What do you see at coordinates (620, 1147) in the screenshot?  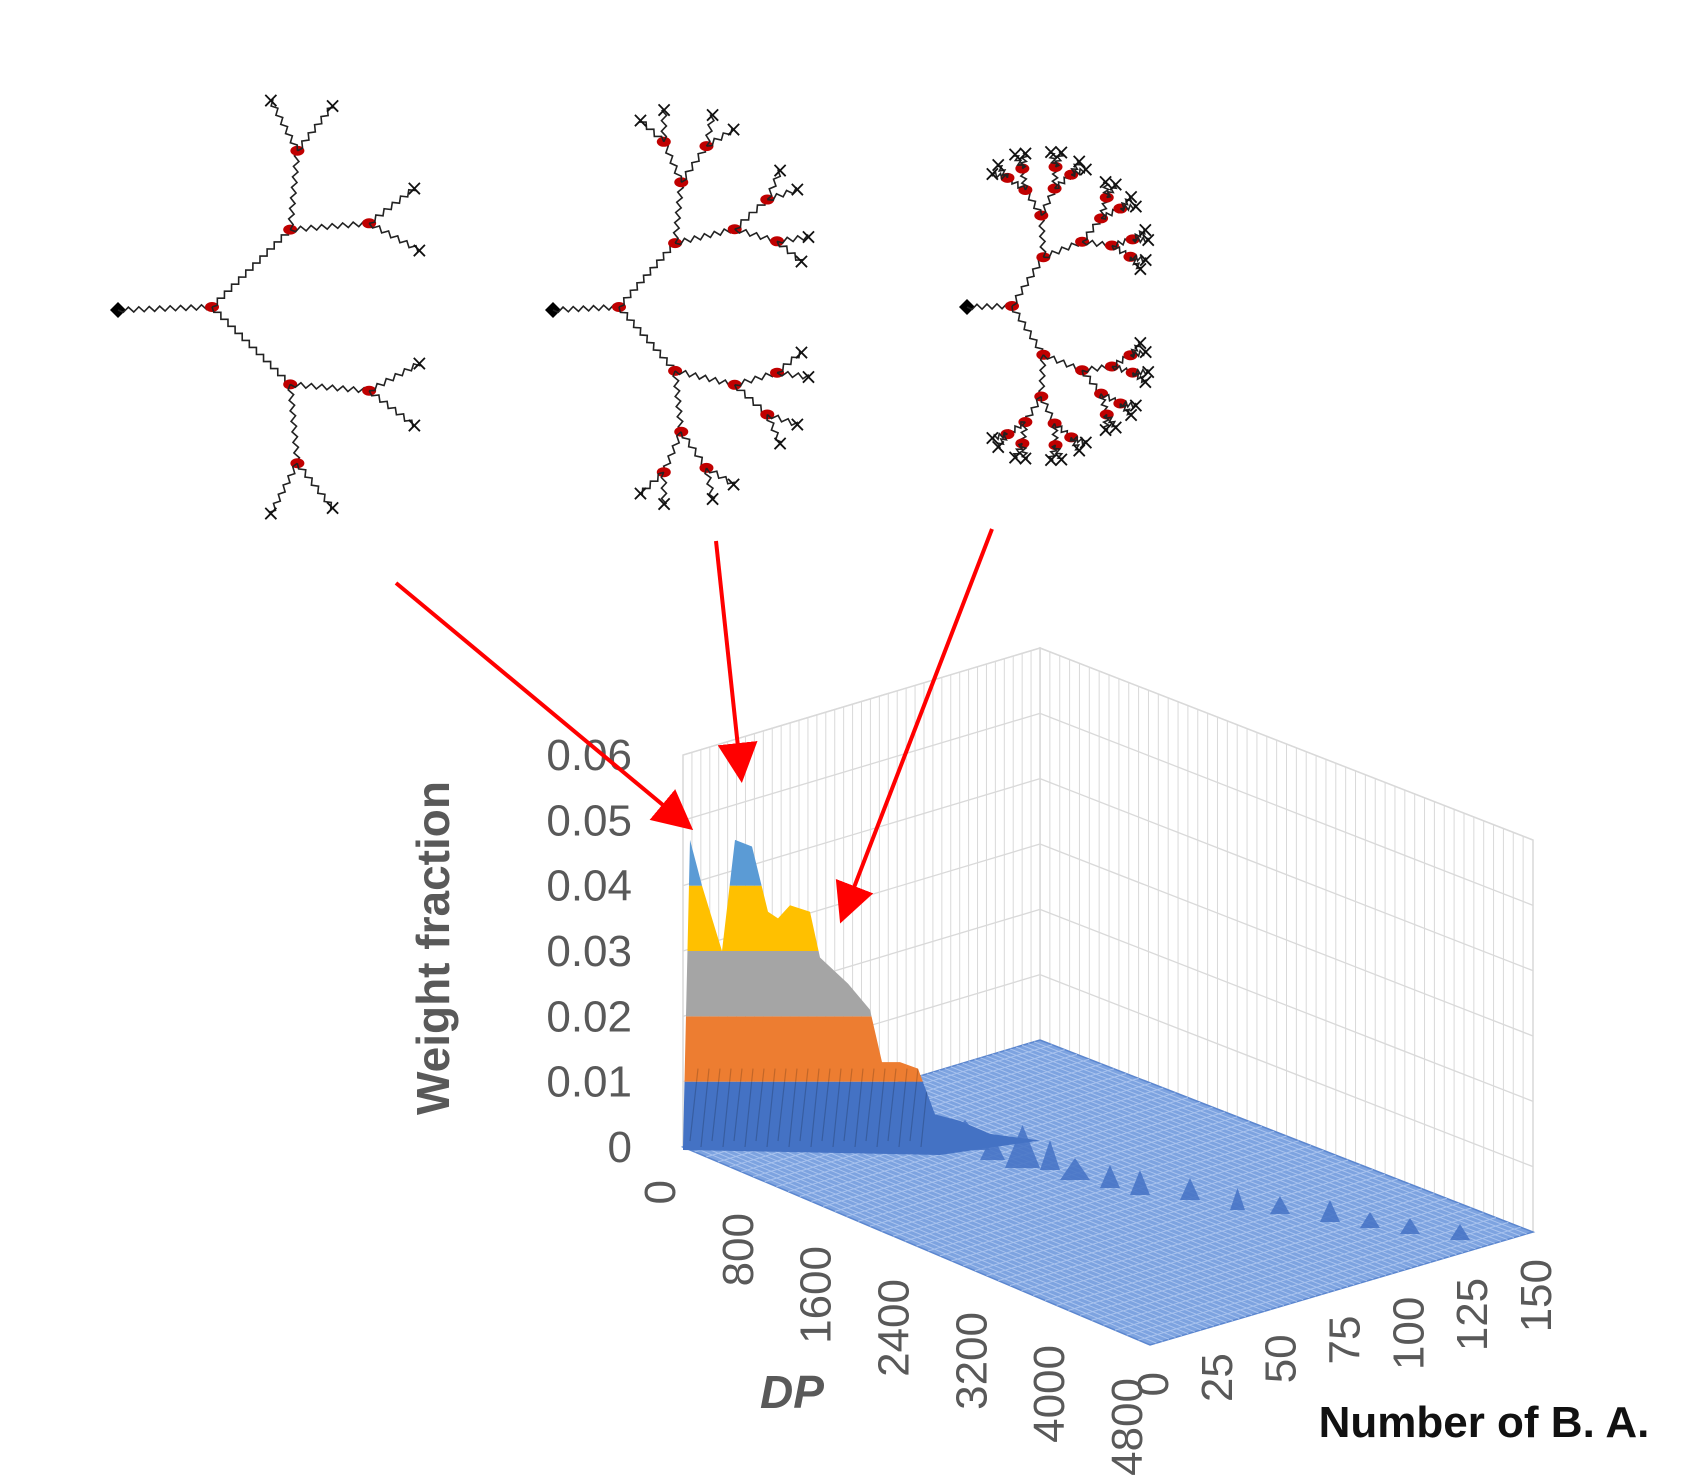 I see `z-tick-label: 0` at bounding box center [620, 1147].